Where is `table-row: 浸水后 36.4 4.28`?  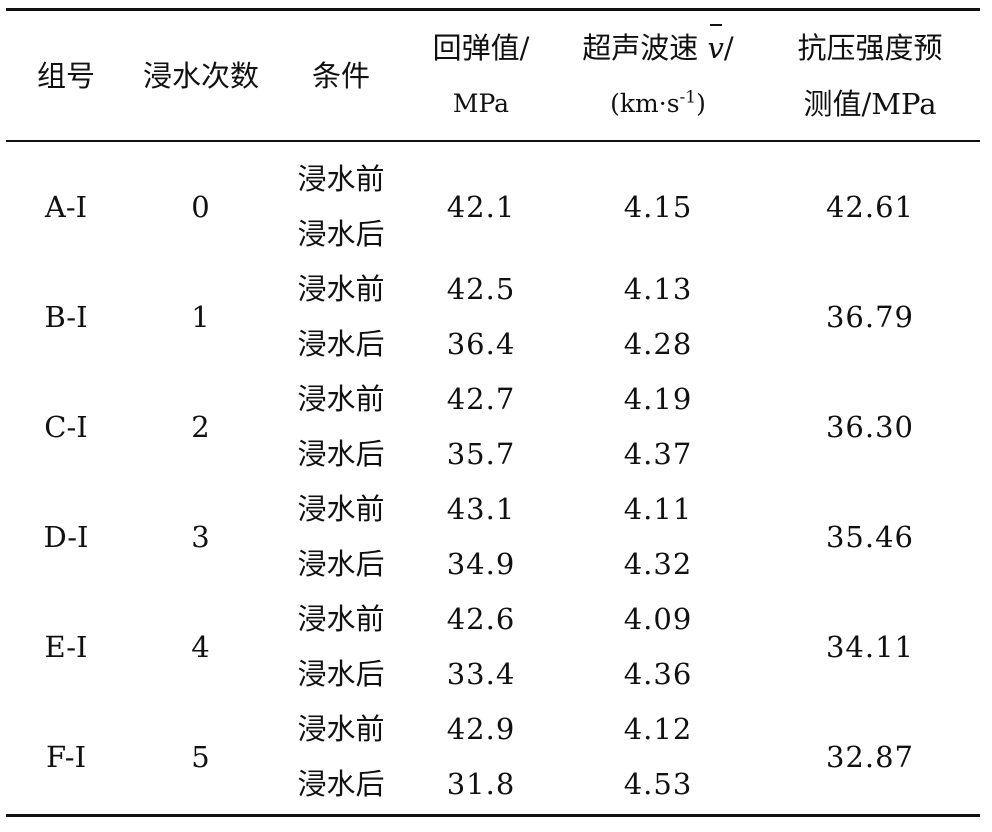 table-row: 浸水后 36.4 4.28 is located at coordinates (493, 344).